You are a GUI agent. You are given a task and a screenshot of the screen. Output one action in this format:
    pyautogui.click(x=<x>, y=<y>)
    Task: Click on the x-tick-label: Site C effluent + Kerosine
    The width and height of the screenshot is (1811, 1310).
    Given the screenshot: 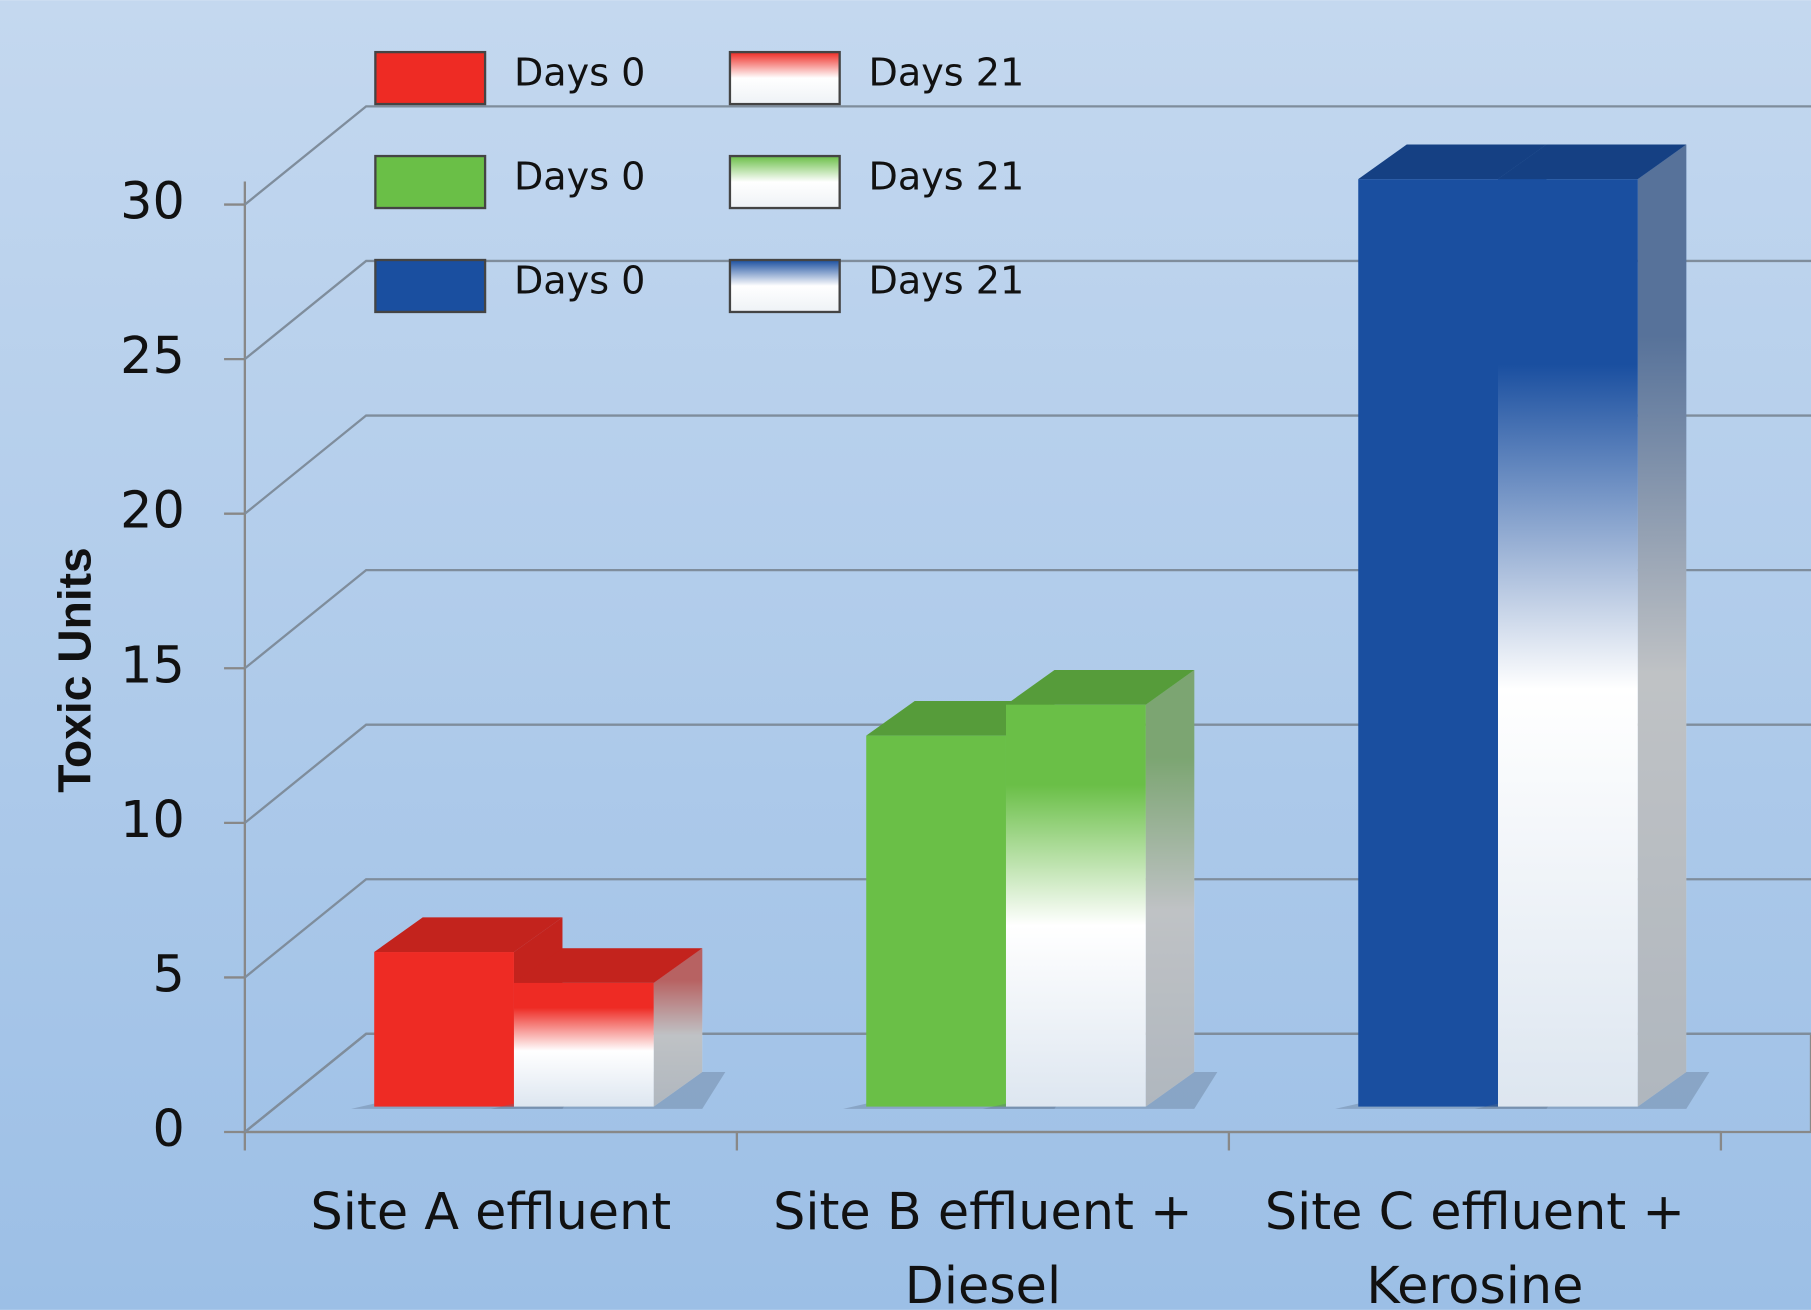 What is the action you would take?
    pyautogui.click(x=1474, y=1246)
    